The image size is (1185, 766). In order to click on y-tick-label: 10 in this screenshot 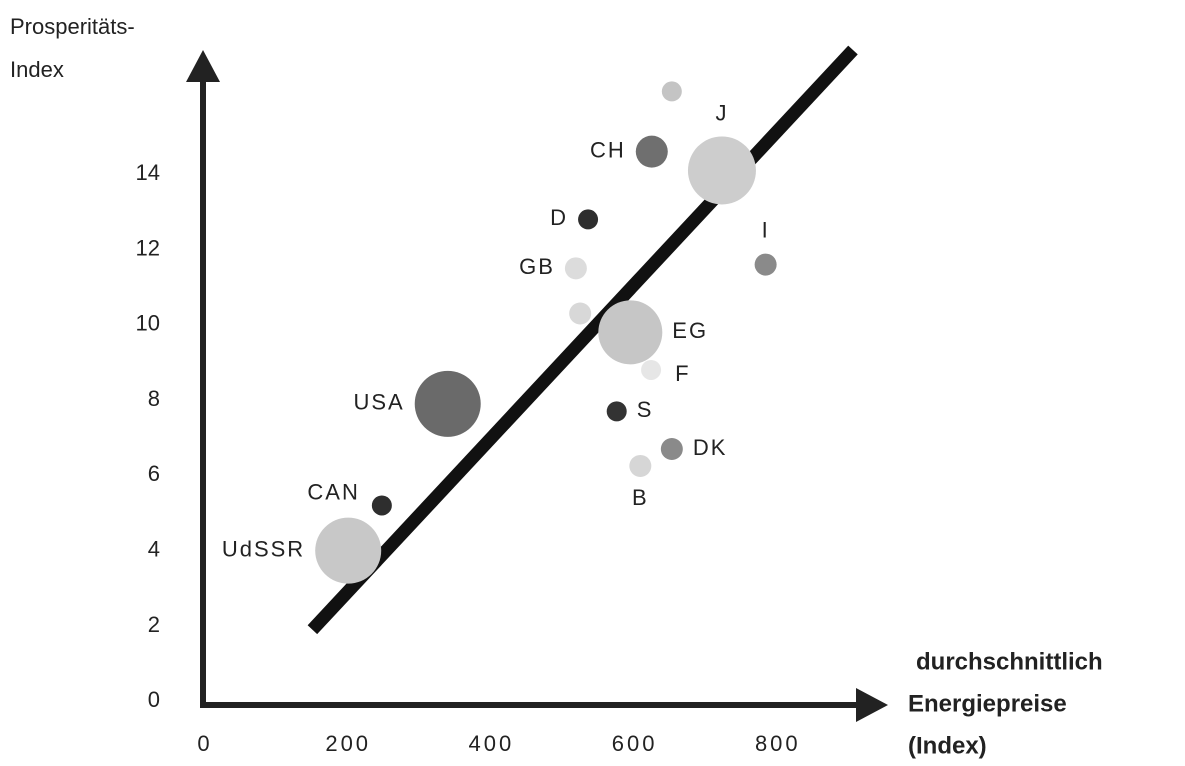, I will do `click(148, 323)`.